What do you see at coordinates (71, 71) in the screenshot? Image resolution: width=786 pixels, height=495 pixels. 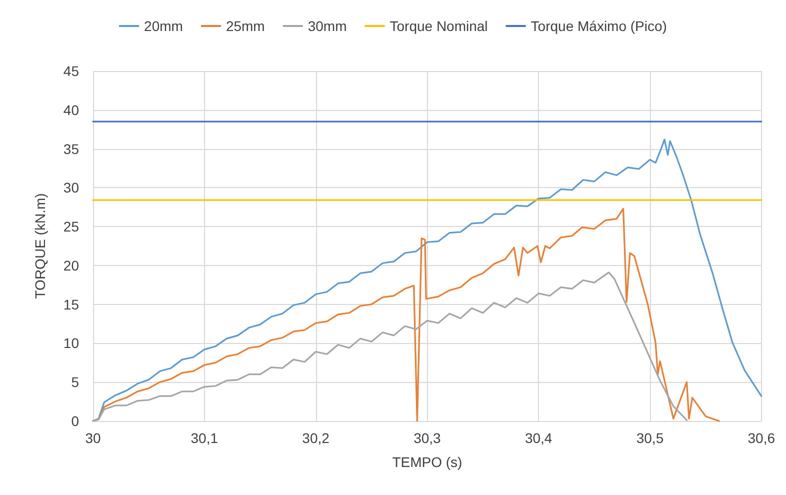 I see `y-tick-label: 45` at bounding box center [71, 71].